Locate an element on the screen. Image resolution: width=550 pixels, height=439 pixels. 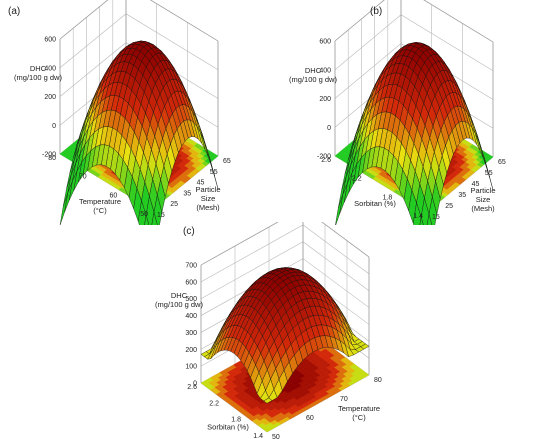
z-tick-label: 700 is located at coordinates (191, 266).